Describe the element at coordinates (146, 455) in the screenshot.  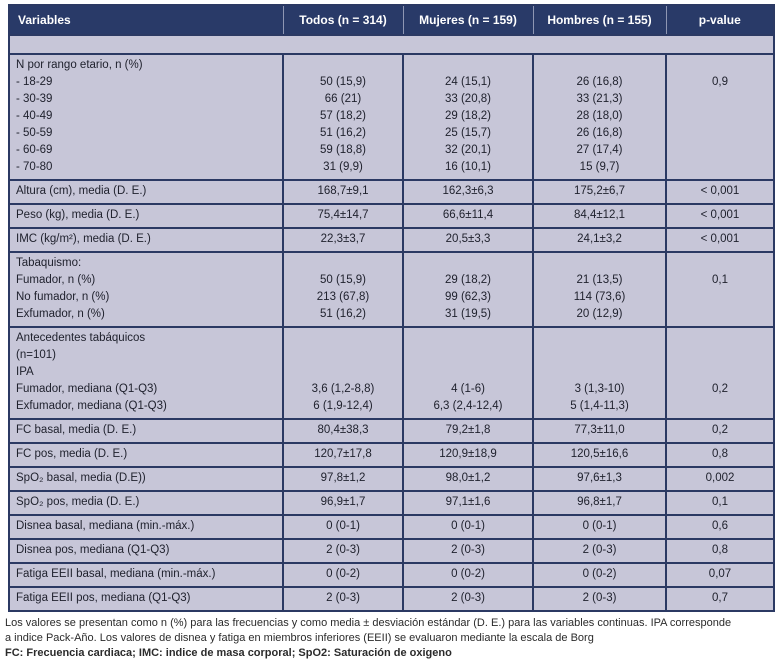
I see `cell-variables: FC pos, media (D. E.)` at that location.